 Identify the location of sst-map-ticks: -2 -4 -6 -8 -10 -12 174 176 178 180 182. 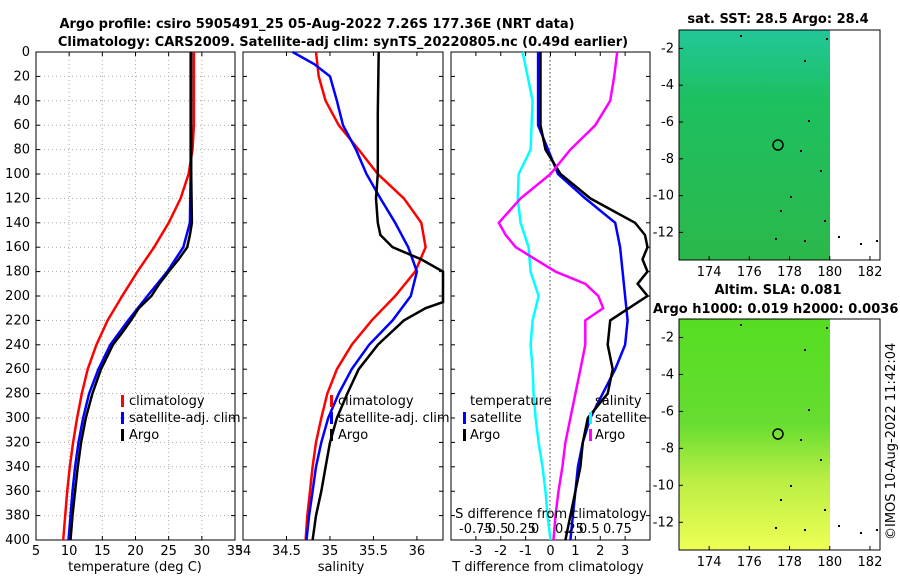
(768, 157).